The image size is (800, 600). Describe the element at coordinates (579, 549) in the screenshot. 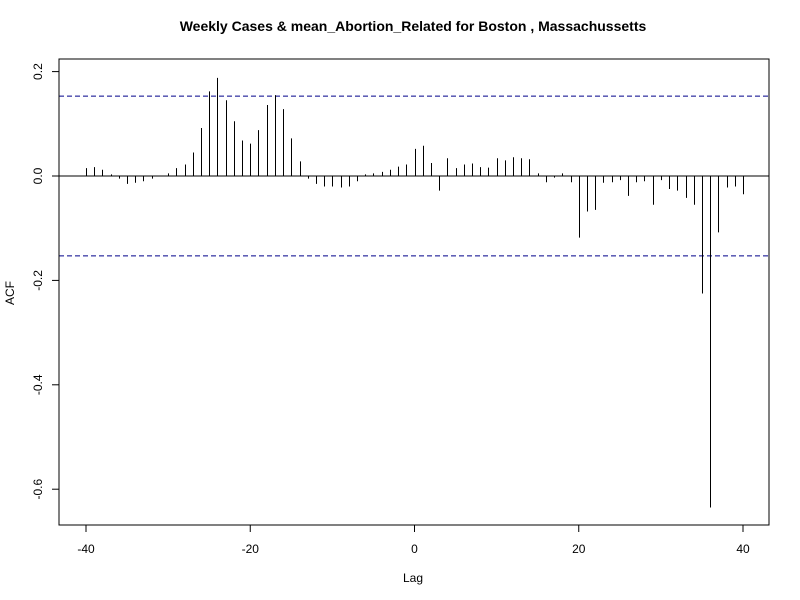

I see `x-tick-label: 20` at that location.